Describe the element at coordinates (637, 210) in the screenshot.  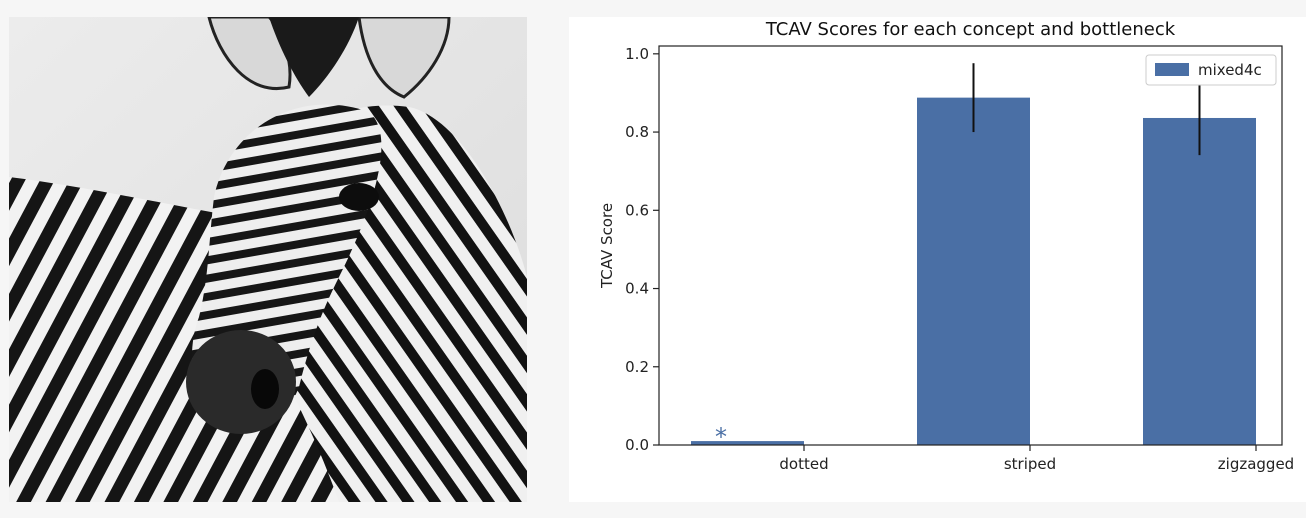
I see `y-tick-label: 0.6` at that location.